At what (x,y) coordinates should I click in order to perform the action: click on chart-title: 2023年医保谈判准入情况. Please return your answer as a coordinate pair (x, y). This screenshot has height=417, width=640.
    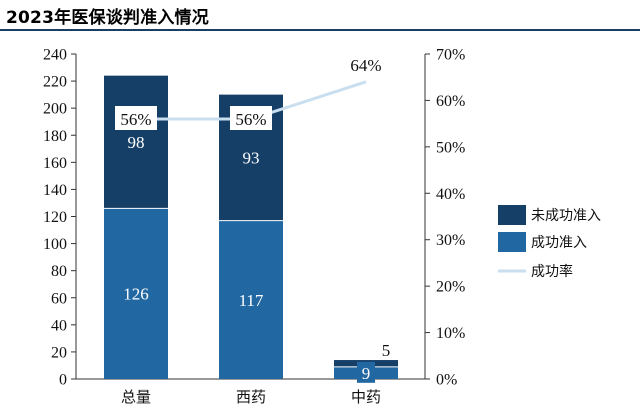
    Looking at the image, I should click on (107, 18).